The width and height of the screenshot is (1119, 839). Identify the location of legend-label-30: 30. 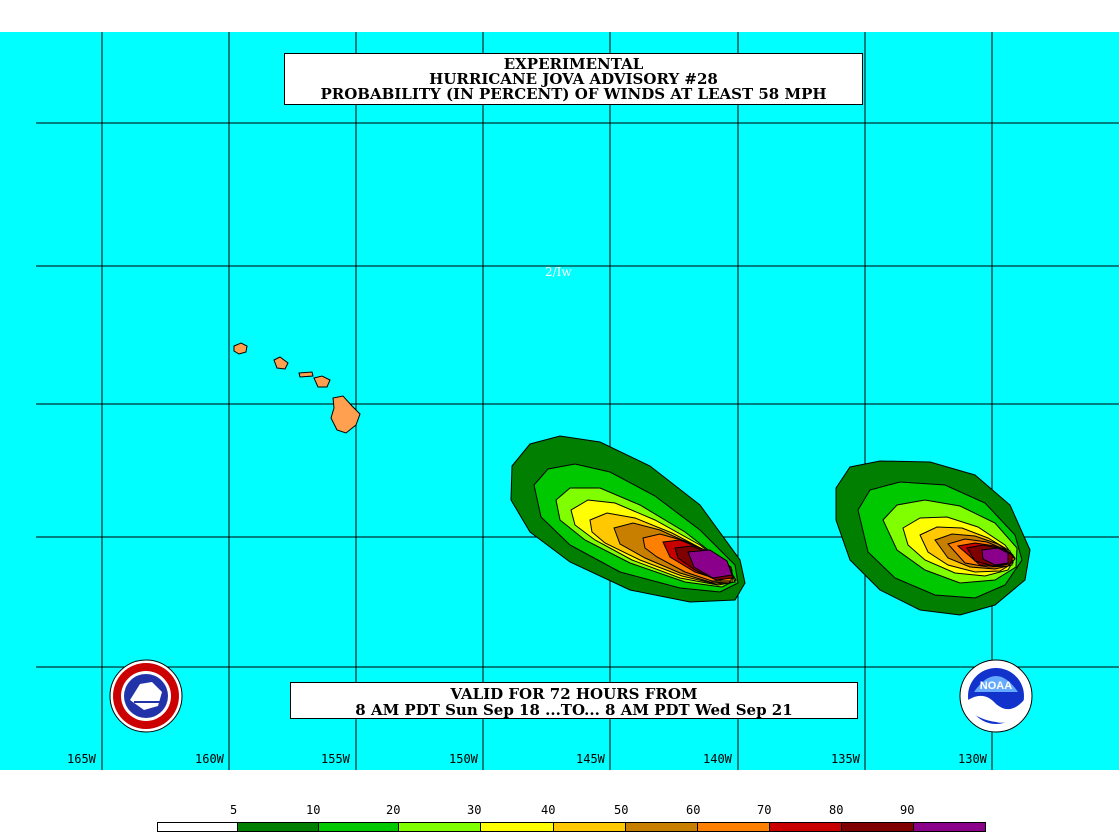
(474, 810).